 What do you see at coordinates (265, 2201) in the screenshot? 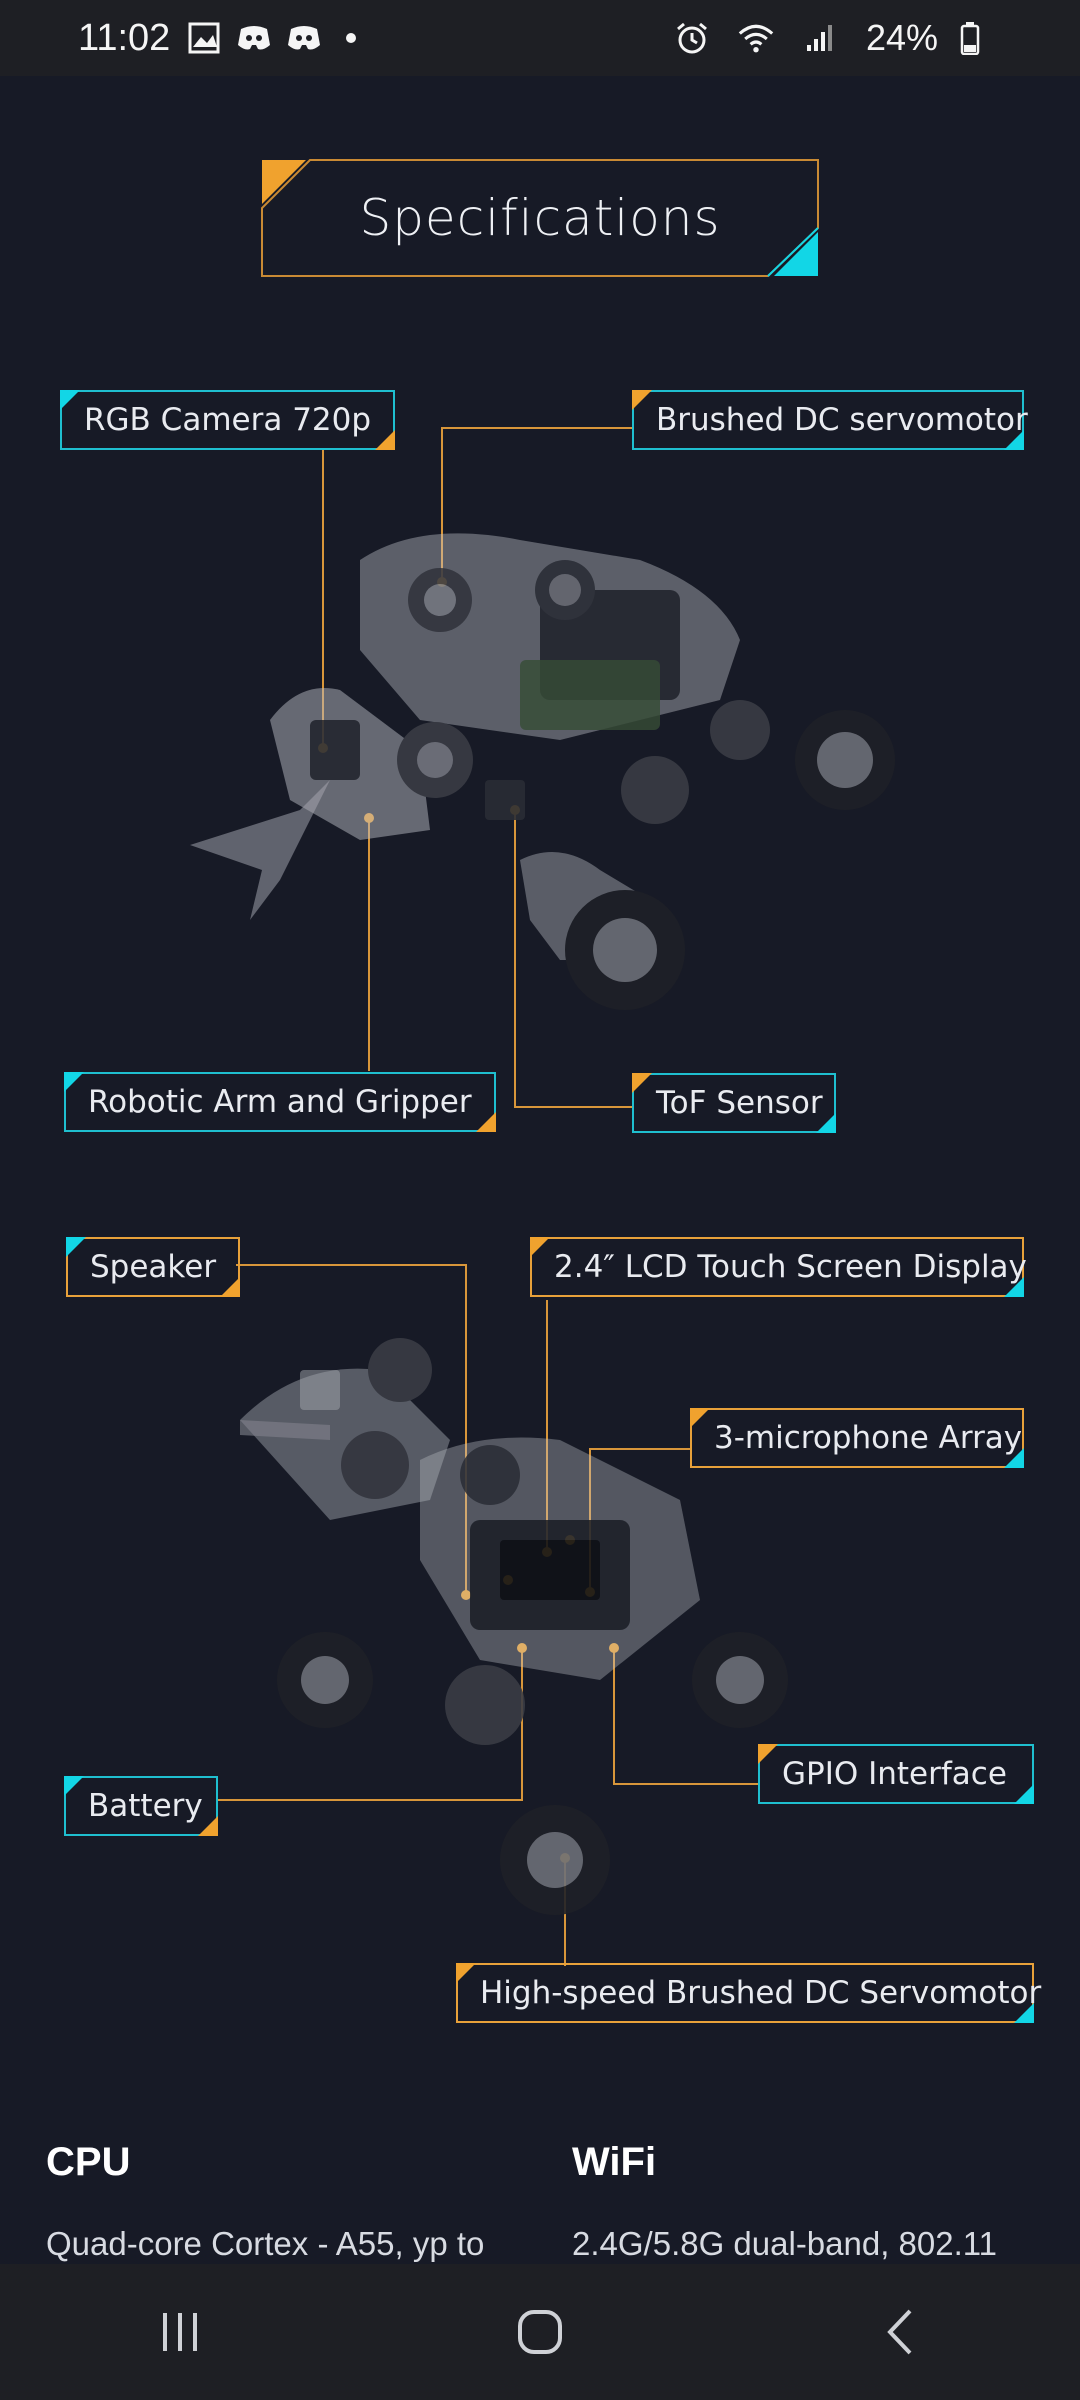
I see `spec-cpu: CPU Quad-core Cortex - A55, yp to` at bounding box center [265, 2201].